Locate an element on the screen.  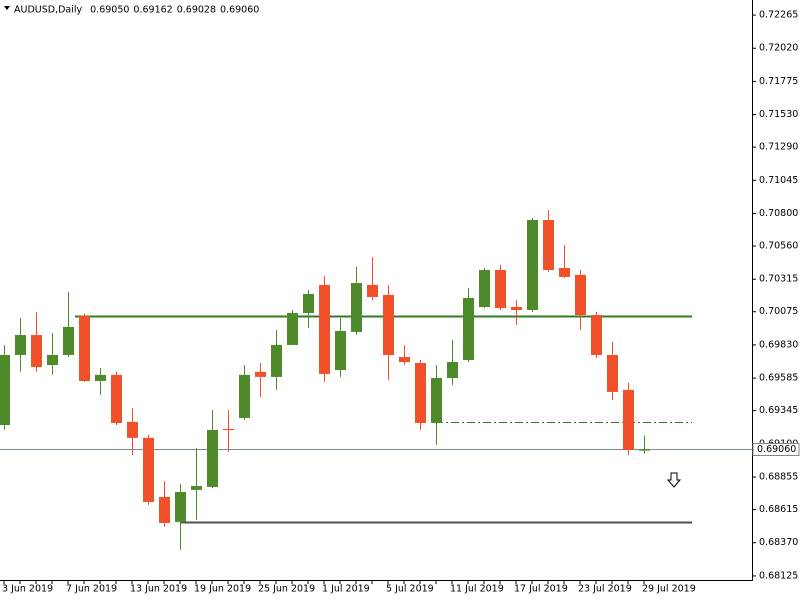
y-tick-label: 0.69830 is located at coordinates (778, 344).